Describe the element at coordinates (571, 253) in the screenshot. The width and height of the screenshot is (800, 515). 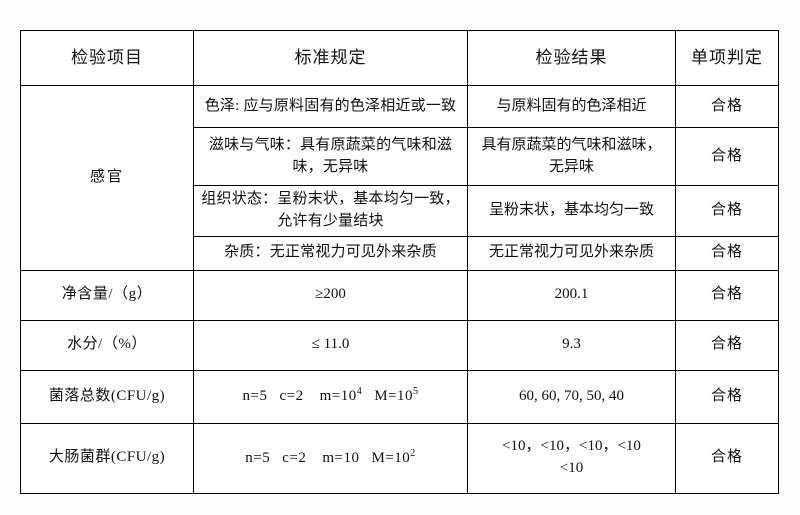
I see `sensory-result-impurity: 无正常视力可见外来杂质` at that location.